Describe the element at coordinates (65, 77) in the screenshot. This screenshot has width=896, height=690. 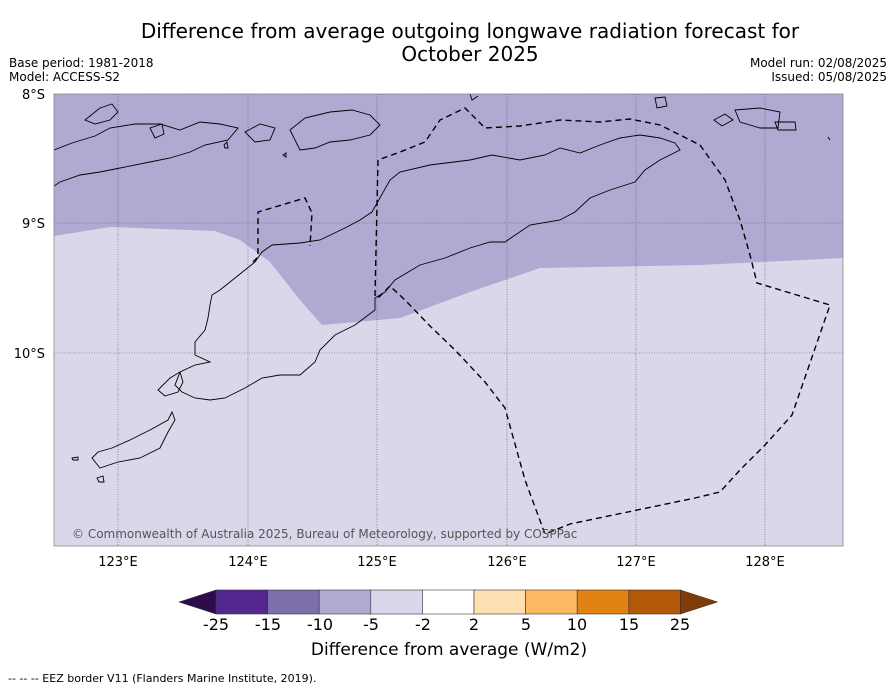
I see `model-name: Model: ACCESS-S2` at that location.